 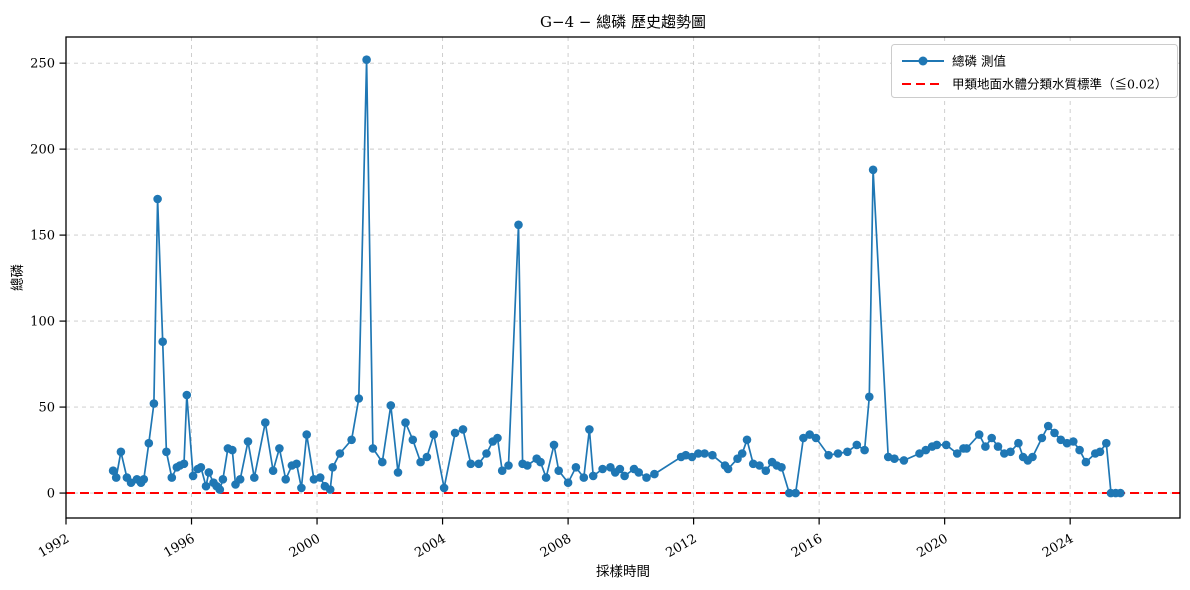 What do you see at coordinates (51, 494) in the screenshot?
I see `y-tick-label-0: 0` at bounding box center [51, 494].